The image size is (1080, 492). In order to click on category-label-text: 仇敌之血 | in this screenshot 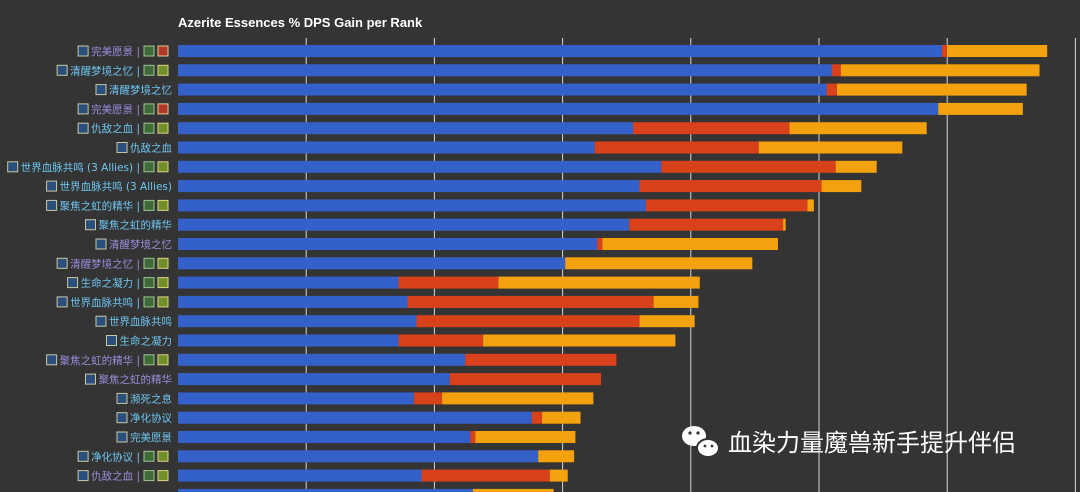, I will do `click(115, 128)`.